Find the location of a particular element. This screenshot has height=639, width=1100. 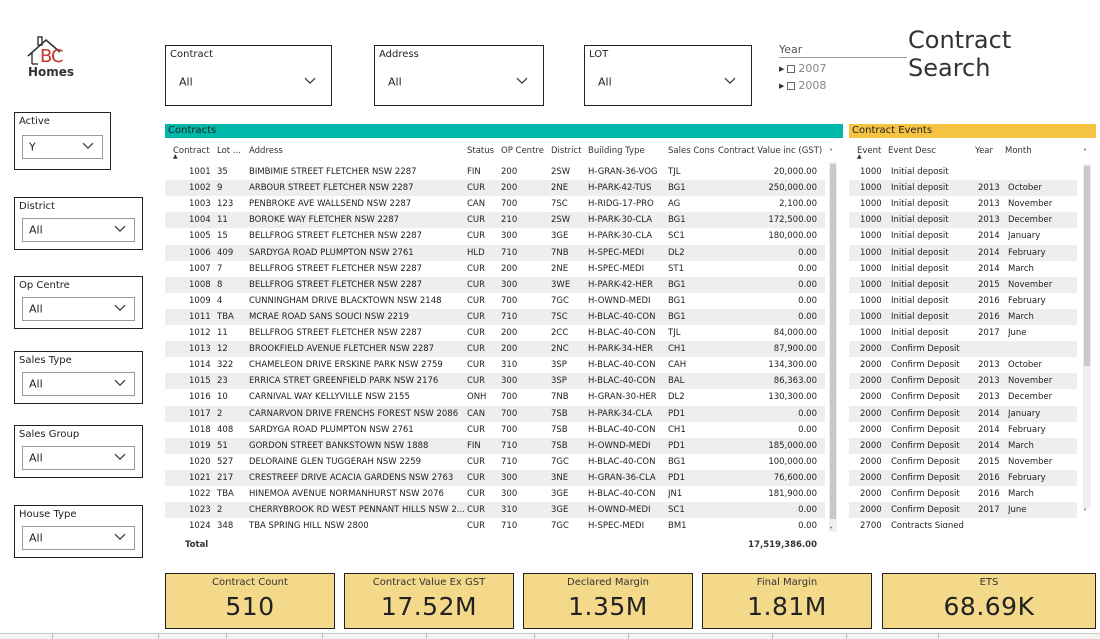

column-header: Contract is located at coordinates (191, 151).